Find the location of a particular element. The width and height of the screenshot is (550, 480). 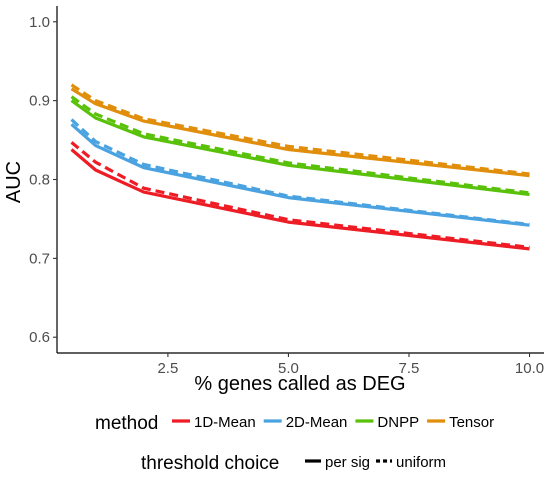

y-tick-label: 1.0 is located at coordinates (39, 22).